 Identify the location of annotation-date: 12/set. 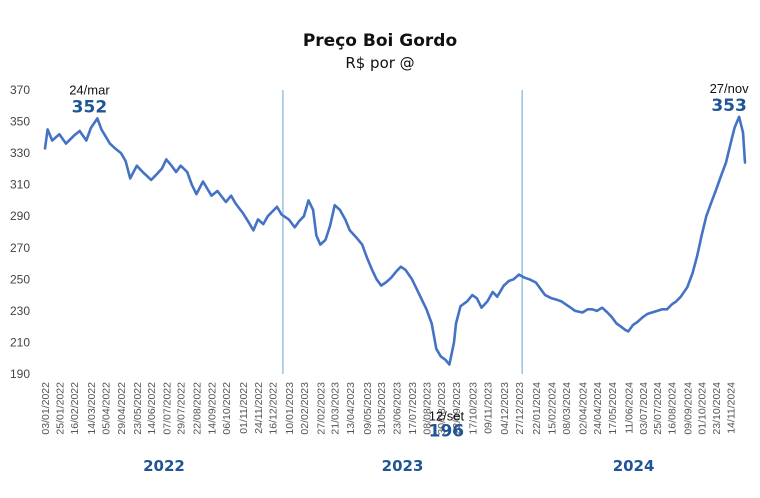
(447, 416).